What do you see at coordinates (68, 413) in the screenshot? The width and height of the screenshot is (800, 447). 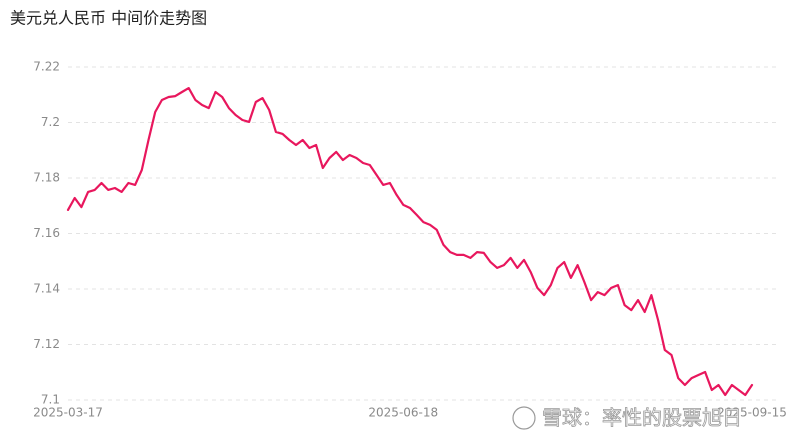 I see `x-tick-label: 2025-03-17` at bounding box center [68, 413].